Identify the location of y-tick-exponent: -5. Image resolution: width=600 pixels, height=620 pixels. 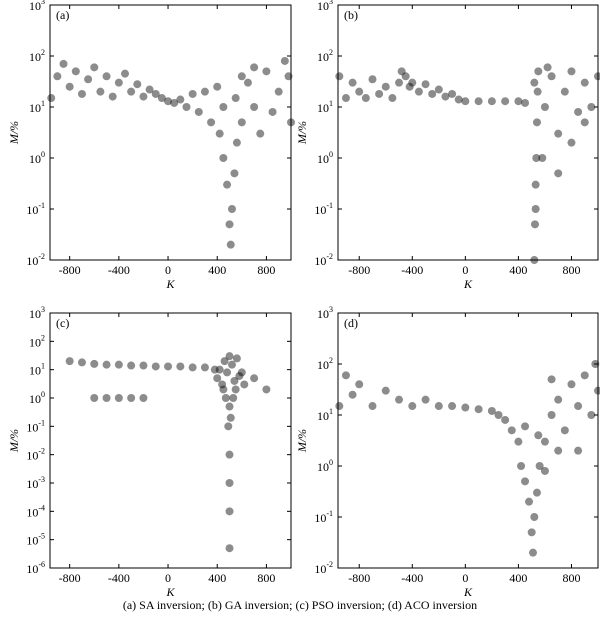
(41, 536).